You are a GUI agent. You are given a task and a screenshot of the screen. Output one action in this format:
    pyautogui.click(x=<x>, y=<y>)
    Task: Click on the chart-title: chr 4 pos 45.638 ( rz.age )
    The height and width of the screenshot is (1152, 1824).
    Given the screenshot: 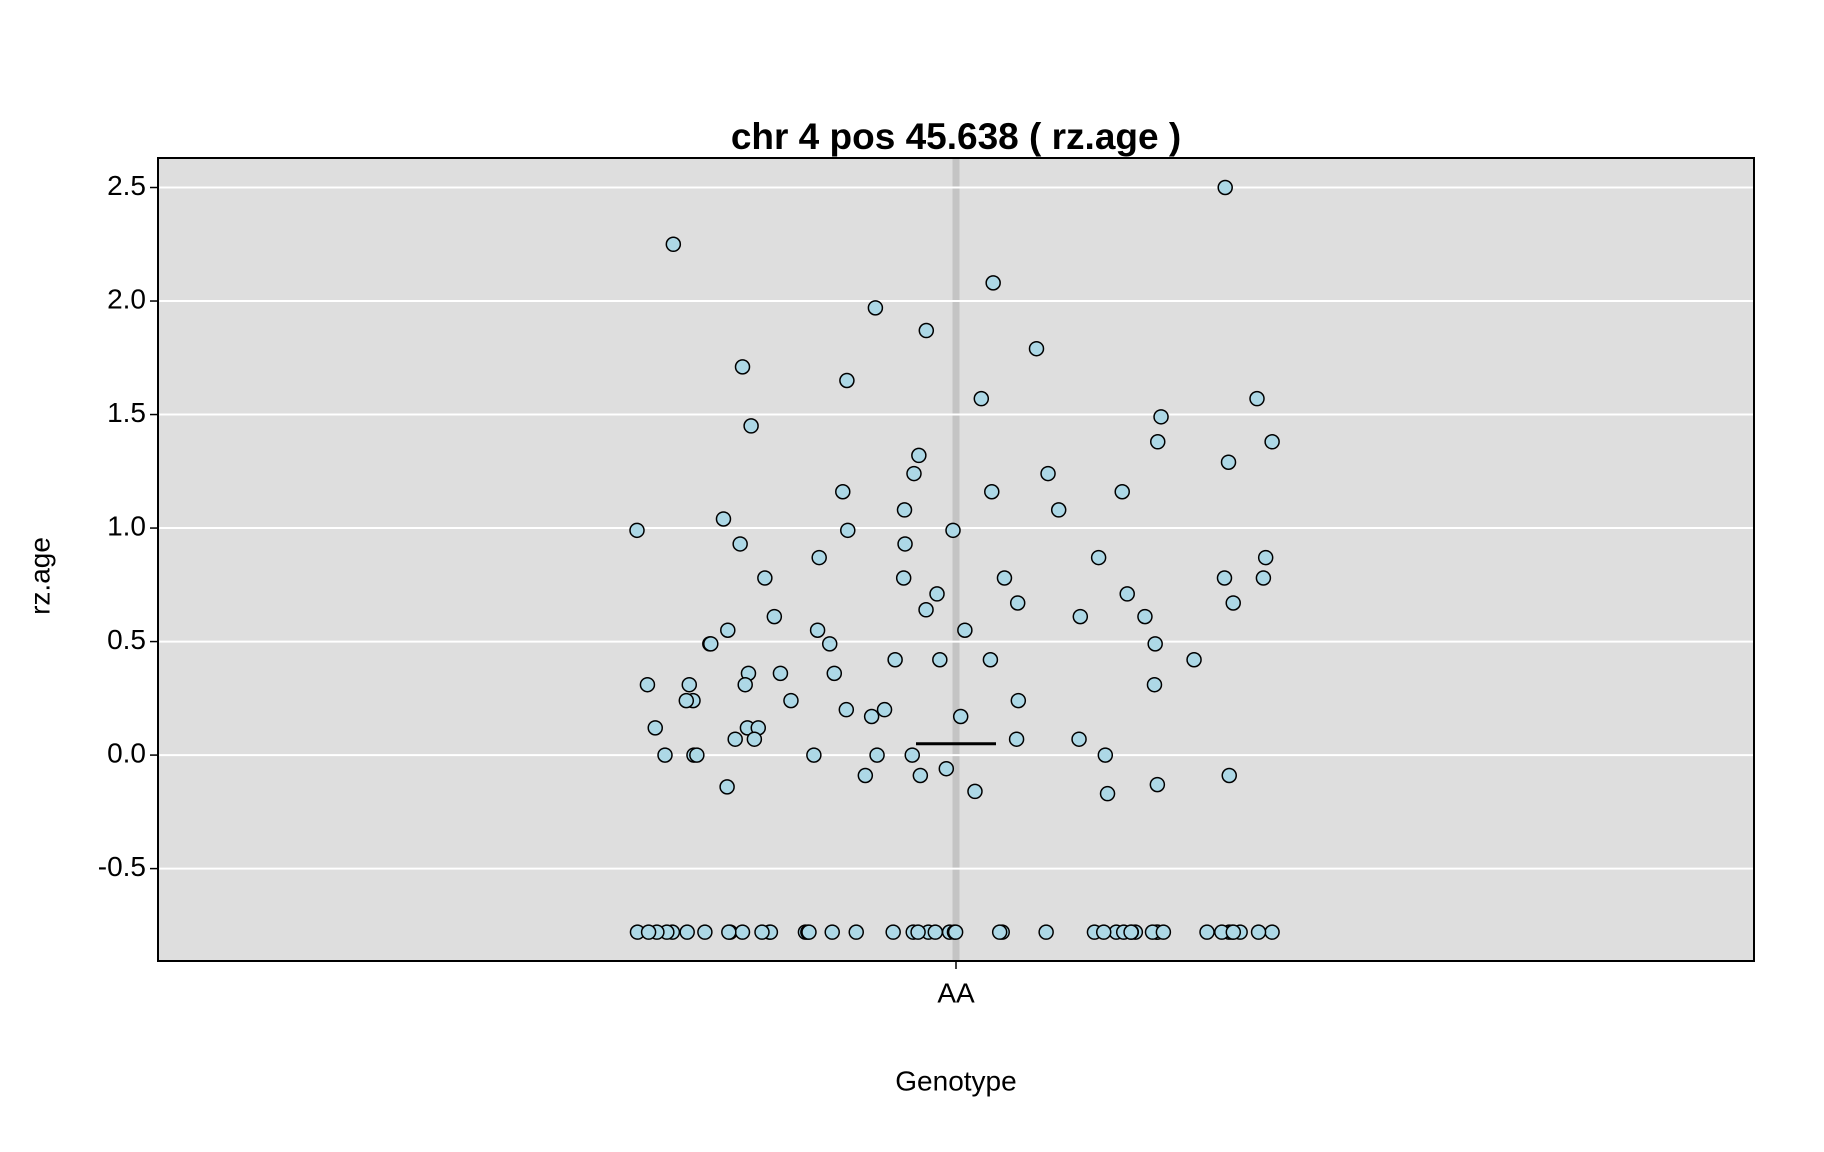 What is the action you would take?
    pyautogui.click(x=956, y=136)
    